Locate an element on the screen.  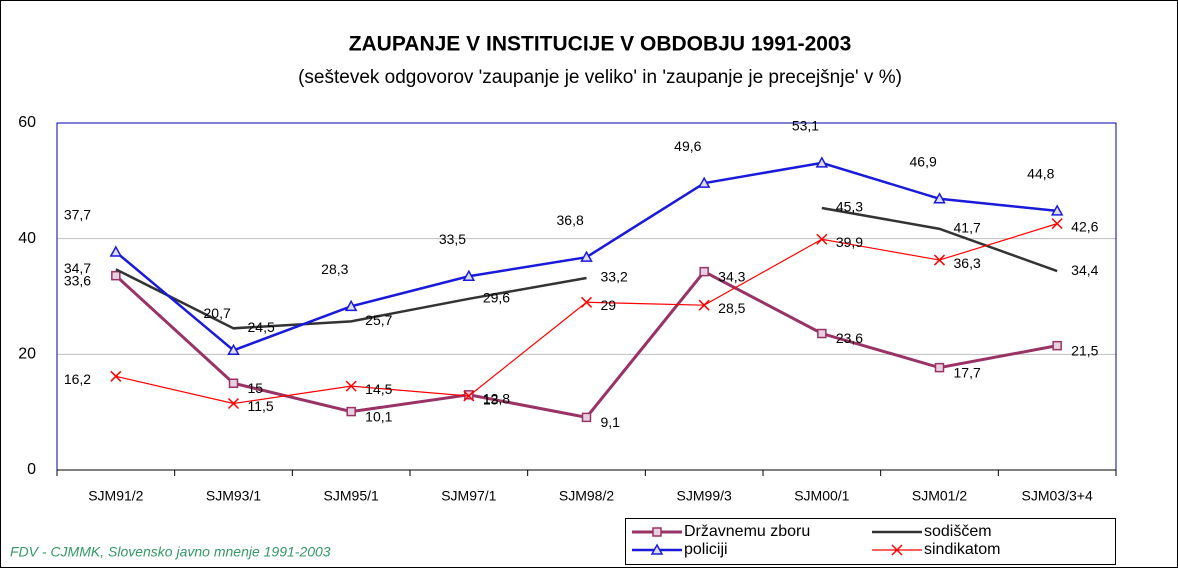
data-label: 53,1 is located at coordinates (805, 126).